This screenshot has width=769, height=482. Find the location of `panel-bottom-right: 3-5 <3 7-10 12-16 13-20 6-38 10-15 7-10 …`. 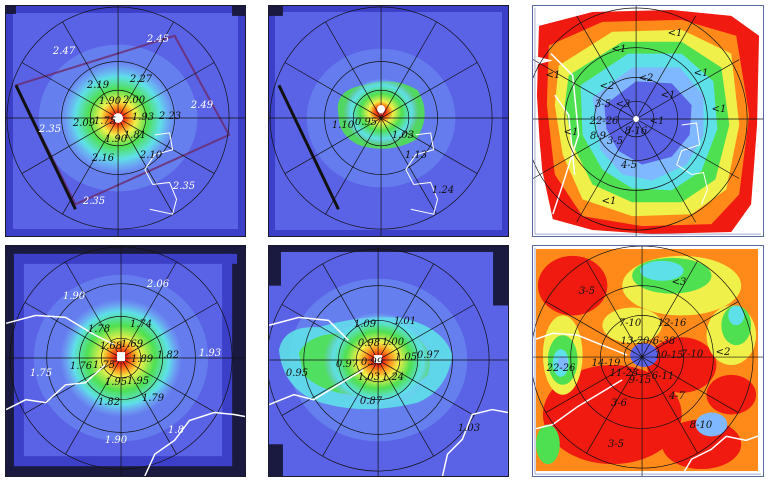

panel-bottom-right: 3-5 <3 7-10 12-16 13-20 6-38 10-15 7-10 … is located at coordinates (648, 361).